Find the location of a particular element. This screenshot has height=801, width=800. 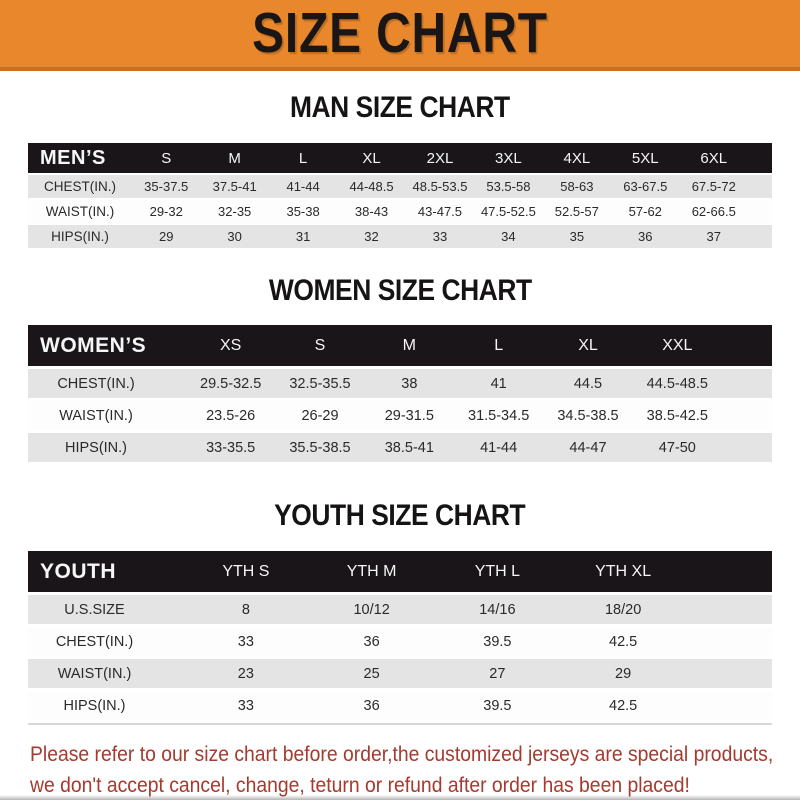

size-value: 44.5-48.5 is located at coordinates (677, 383).